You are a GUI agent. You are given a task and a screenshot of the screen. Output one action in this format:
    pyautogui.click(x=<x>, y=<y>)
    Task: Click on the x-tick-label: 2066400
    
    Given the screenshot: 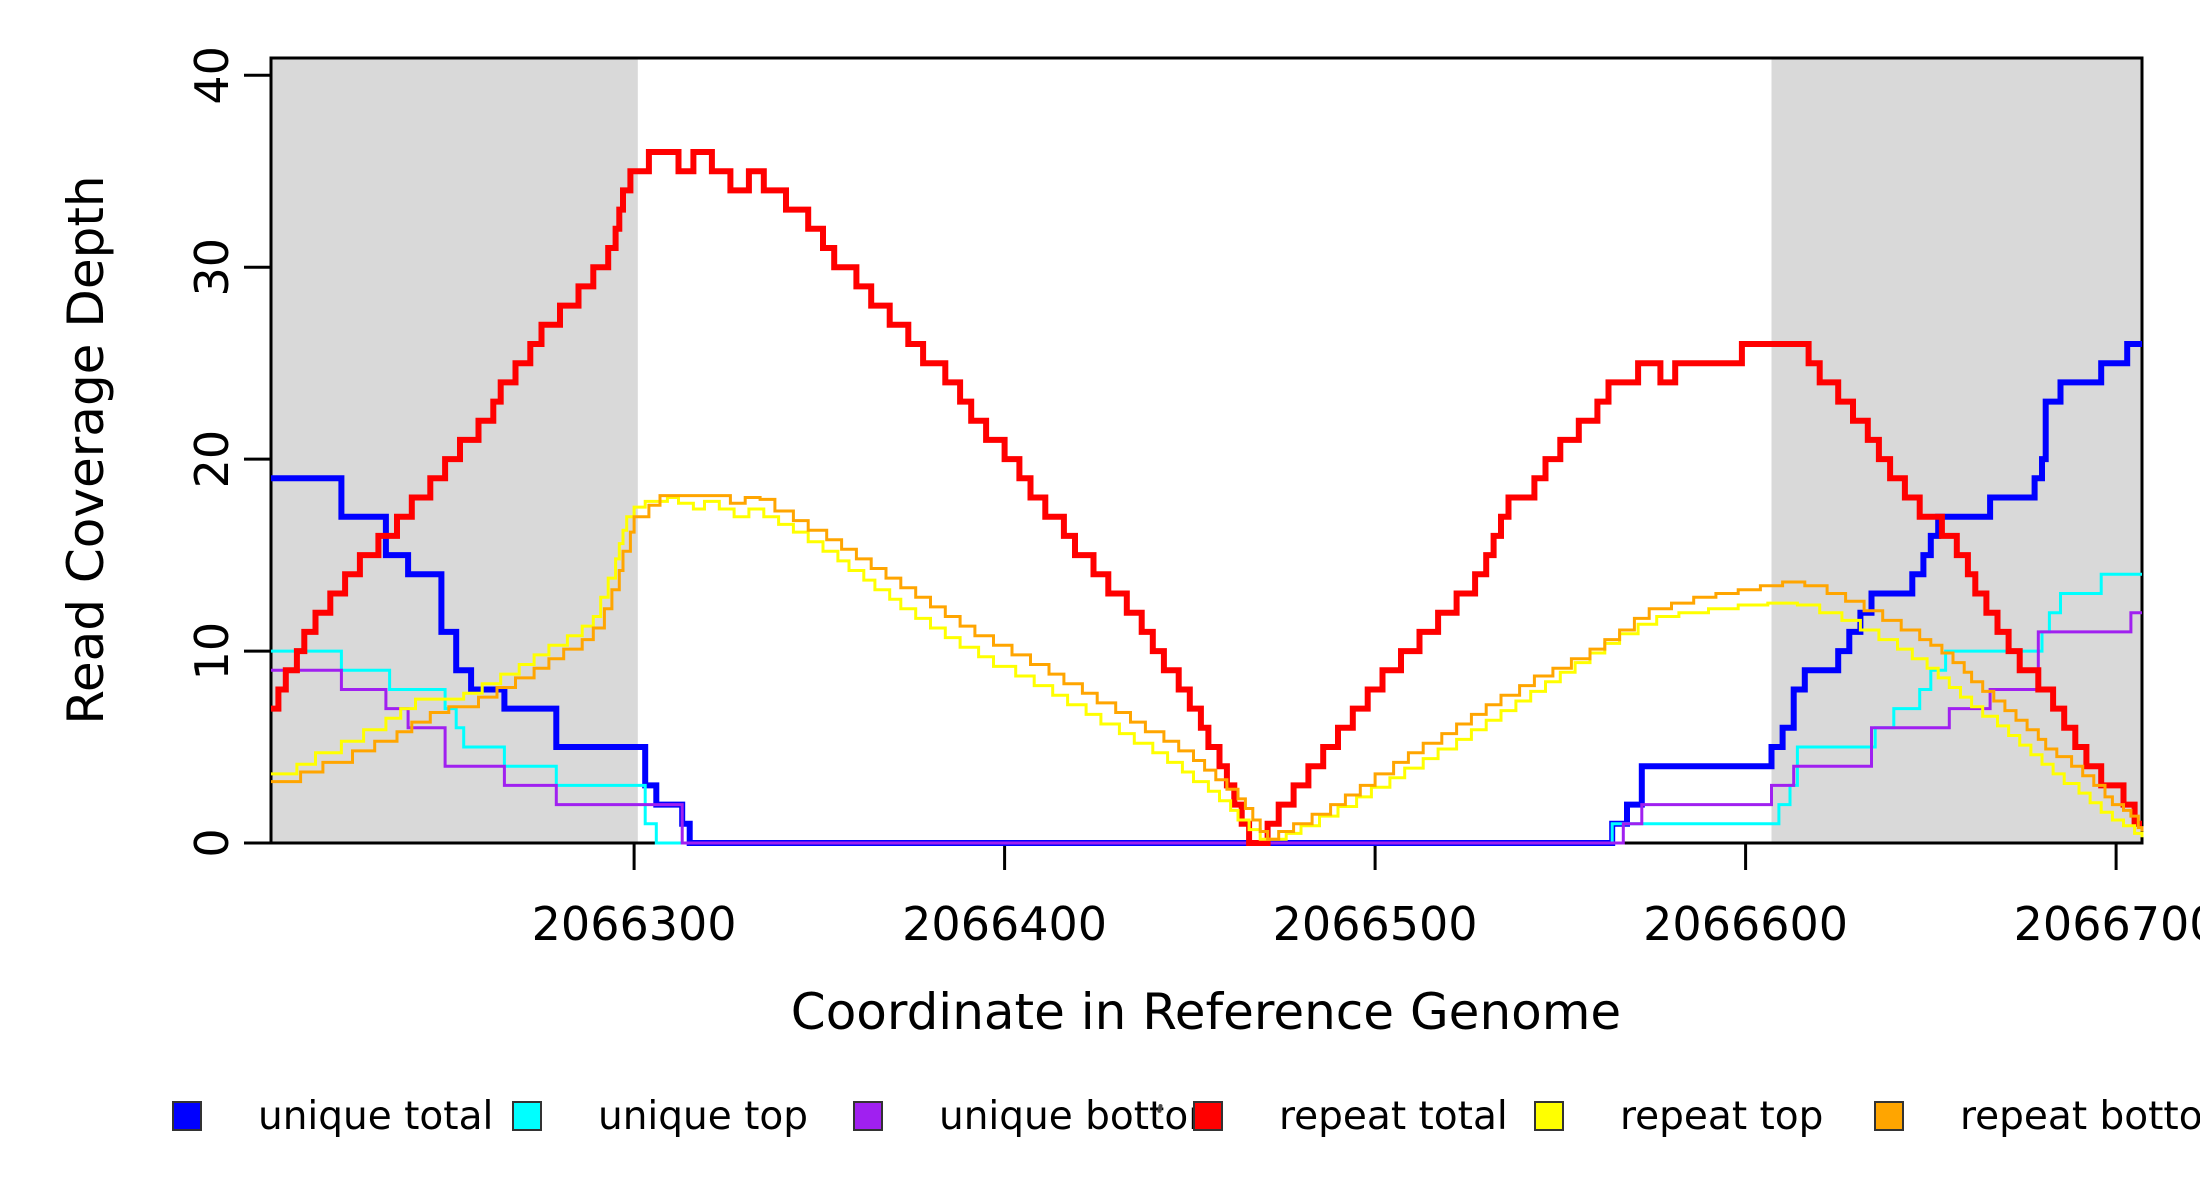 What is the action you would take?
    pyautogui.click(x=1004, y=924)
    